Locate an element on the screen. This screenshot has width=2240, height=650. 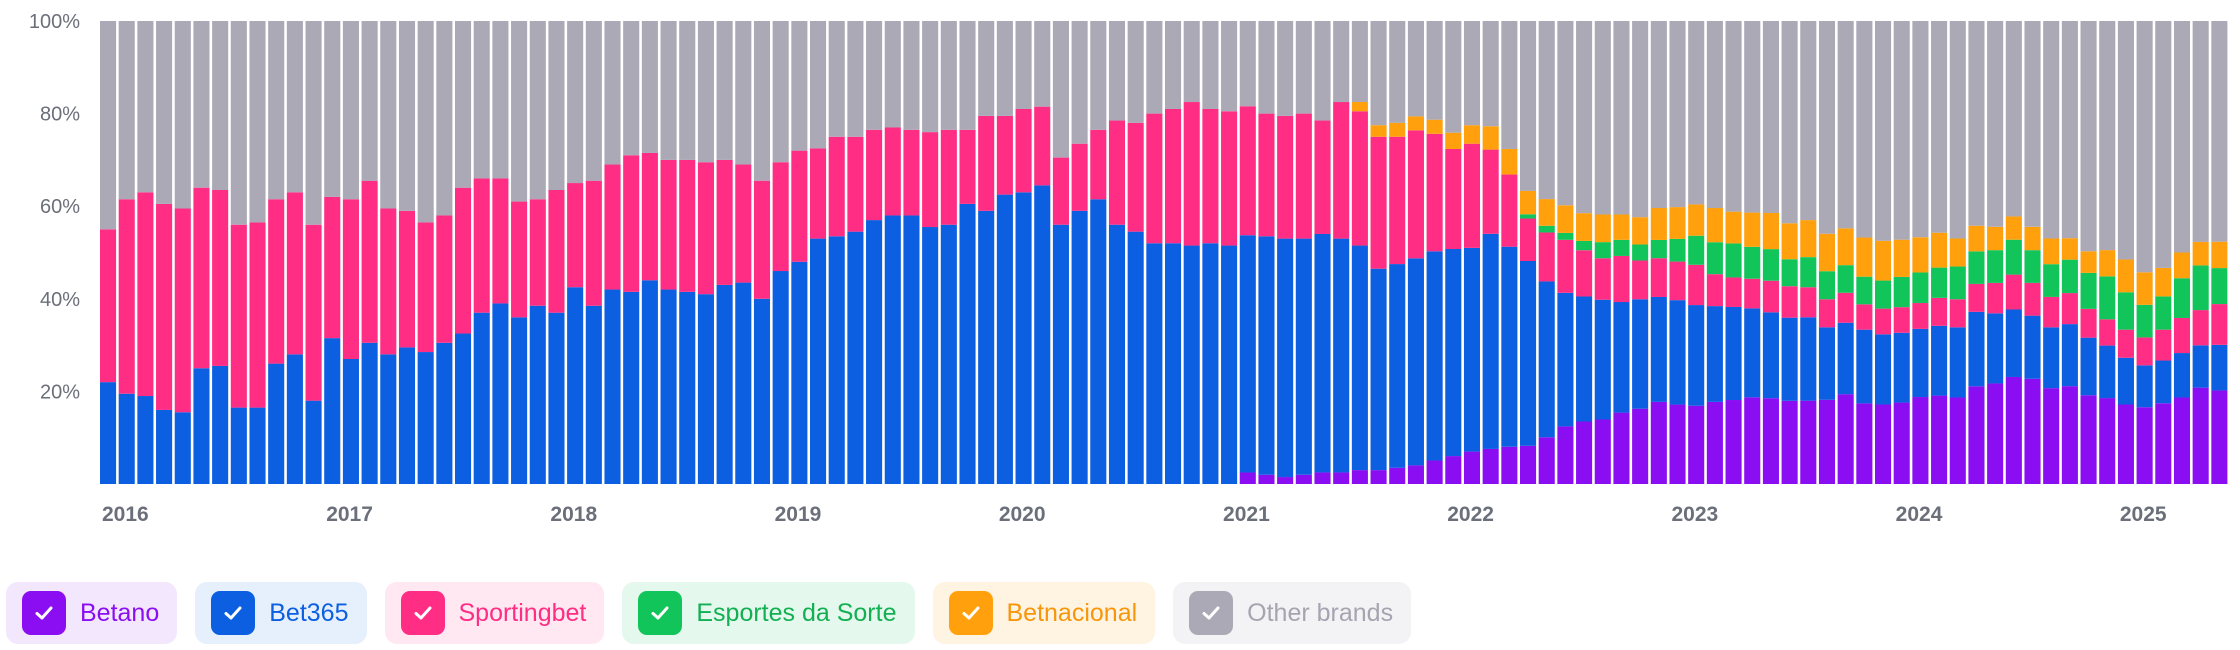
legend-toggle-bet365: Bet365 is located at coordinates (281, 613).